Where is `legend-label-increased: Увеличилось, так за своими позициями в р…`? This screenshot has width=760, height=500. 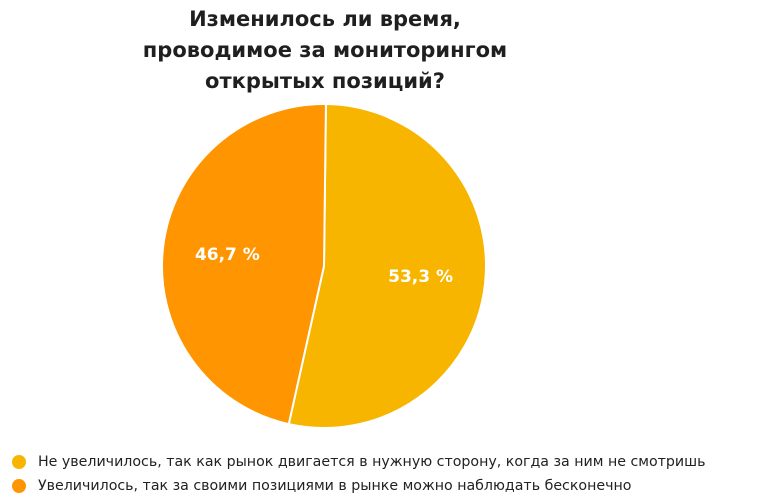 legend-label-increased: Увеличилось, так за своими позициями в р… is located at coordinates (335, 486).